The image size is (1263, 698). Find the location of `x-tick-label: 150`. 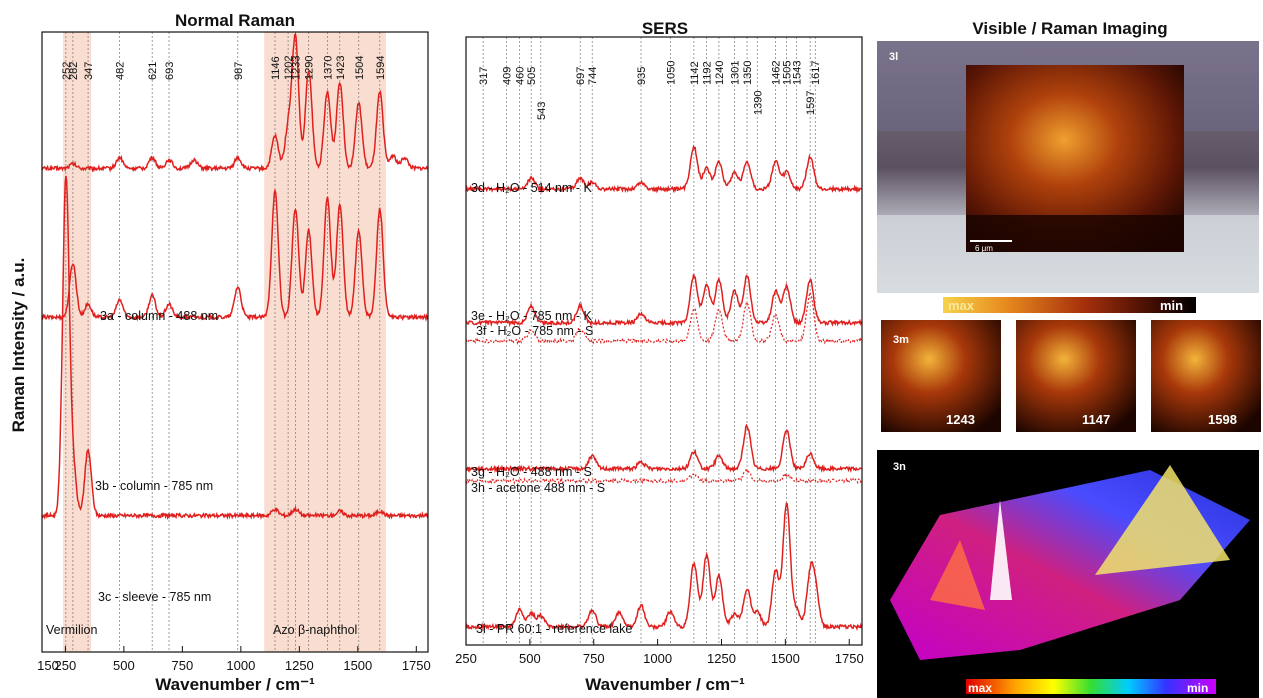

x-tick-label: 150 is located at coordinates (48, 665).